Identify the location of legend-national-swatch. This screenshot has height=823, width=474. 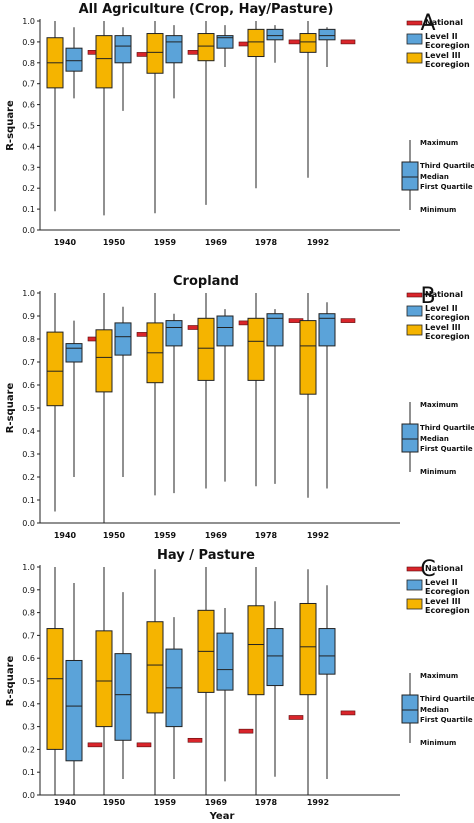
(414, 23).